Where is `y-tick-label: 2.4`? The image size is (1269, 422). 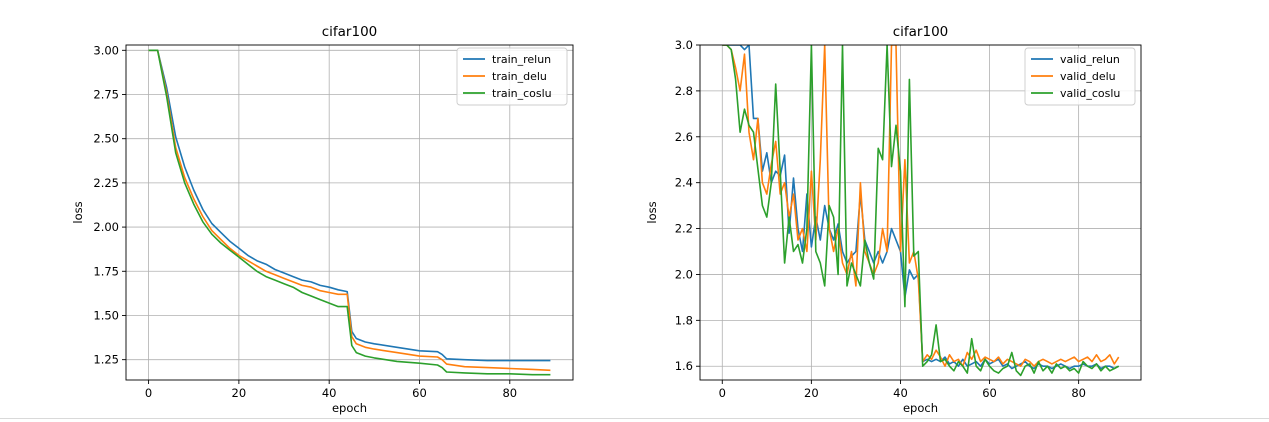 y-tick-label: 2.4 is located at coordinates (684, 183).